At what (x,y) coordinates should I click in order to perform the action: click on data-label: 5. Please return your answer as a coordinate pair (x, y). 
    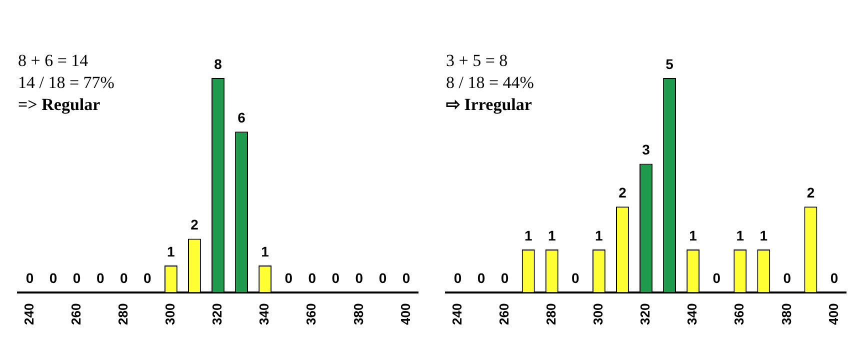
    Looking at the image, I should click on (670, 64).